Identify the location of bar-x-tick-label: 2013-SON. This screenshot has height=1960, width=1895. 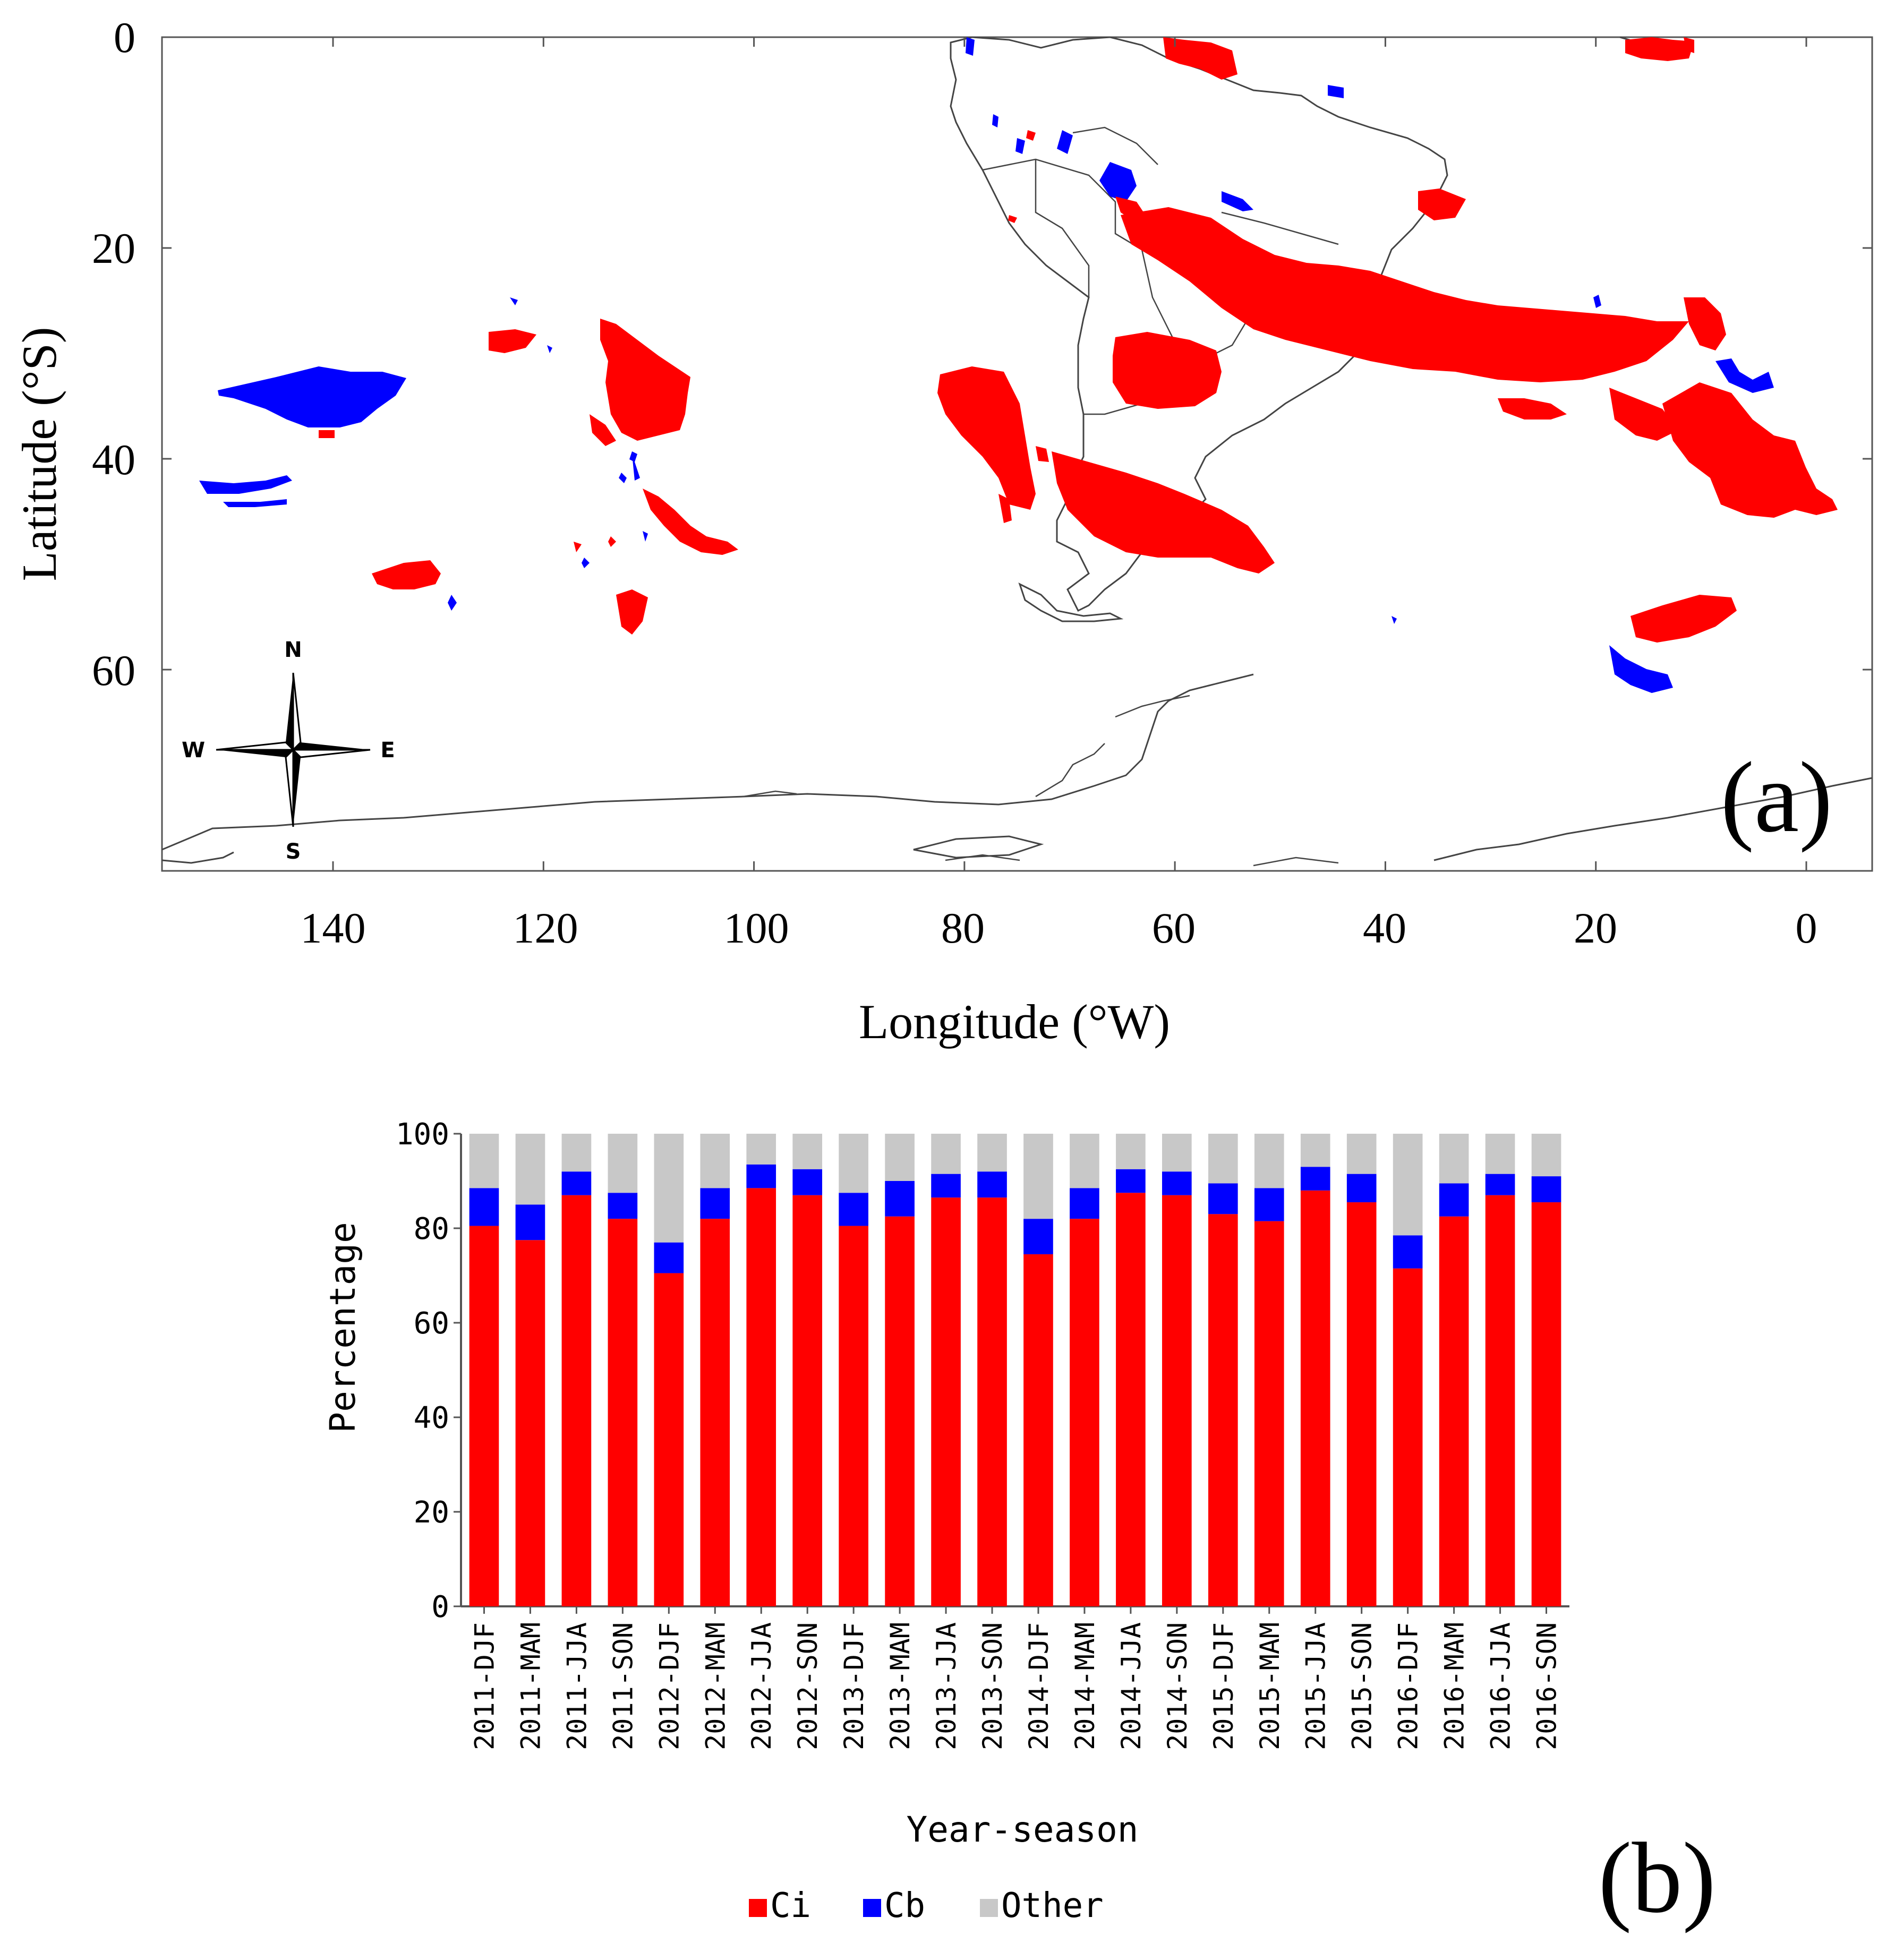
(992, 1686).